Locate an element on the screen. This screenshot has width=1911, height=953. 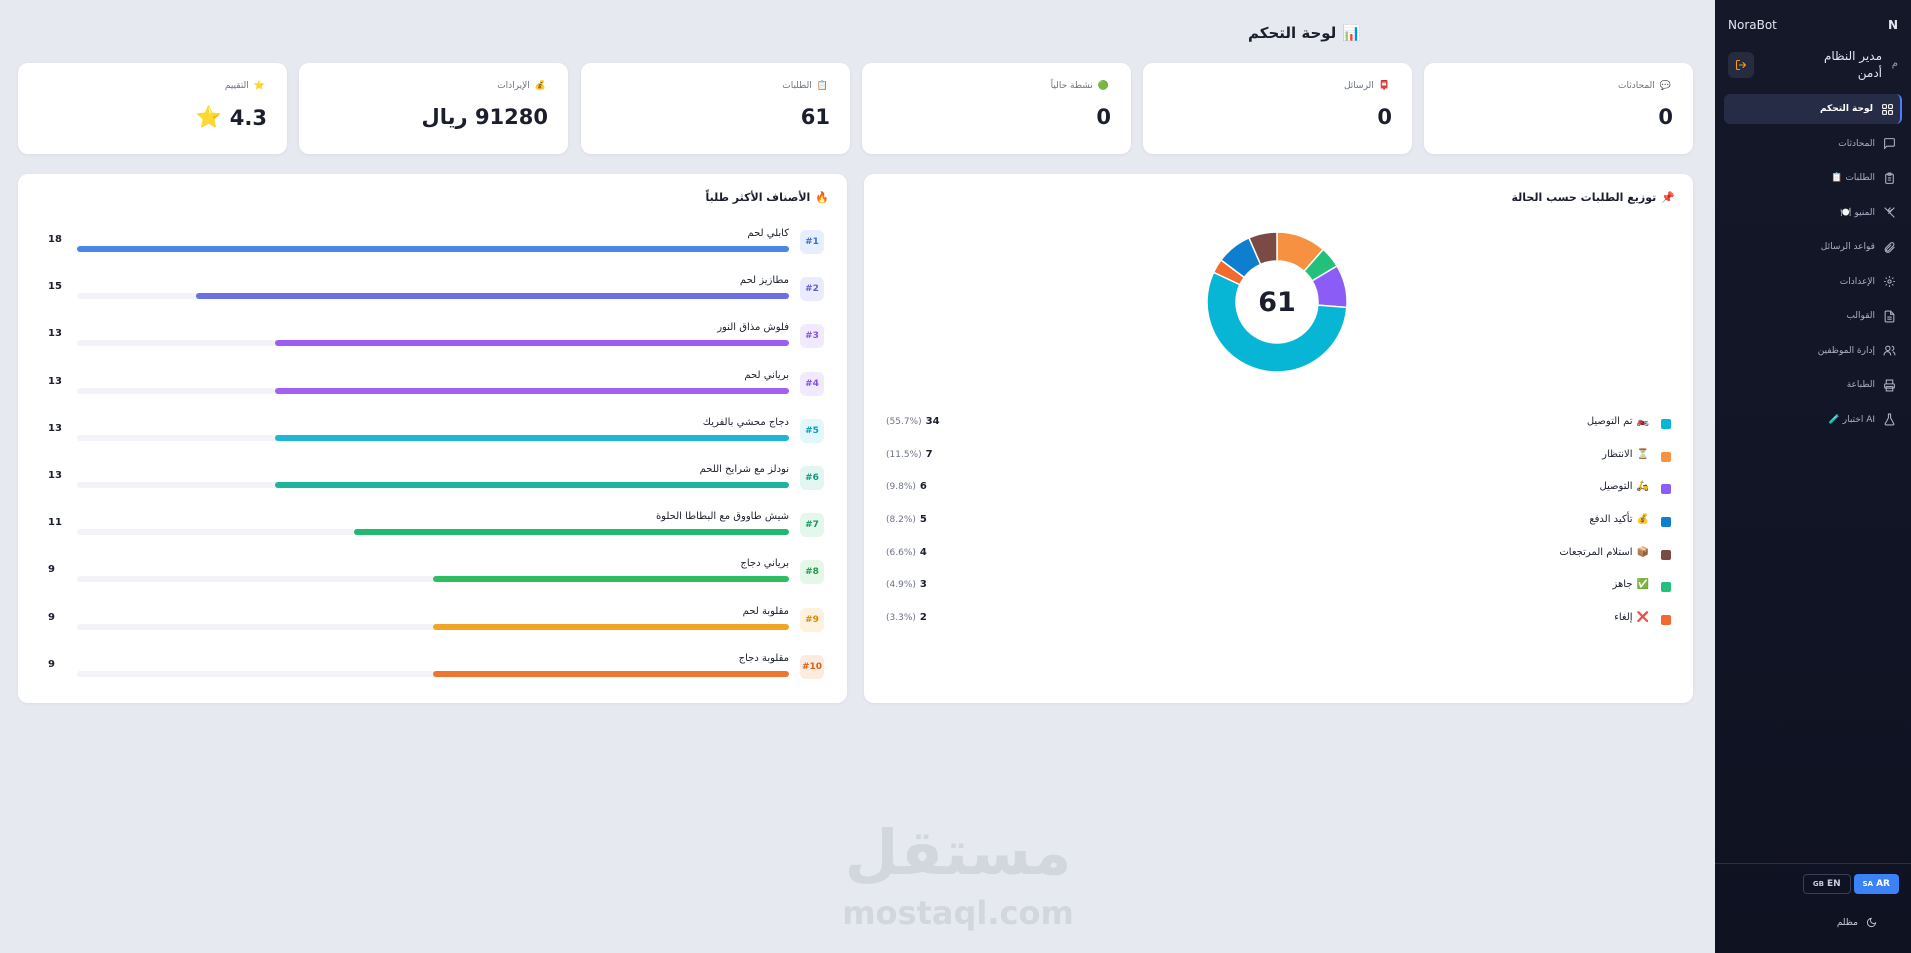
legend-label-text: استلام المرتجعات is located at coordinates (1596, 552).